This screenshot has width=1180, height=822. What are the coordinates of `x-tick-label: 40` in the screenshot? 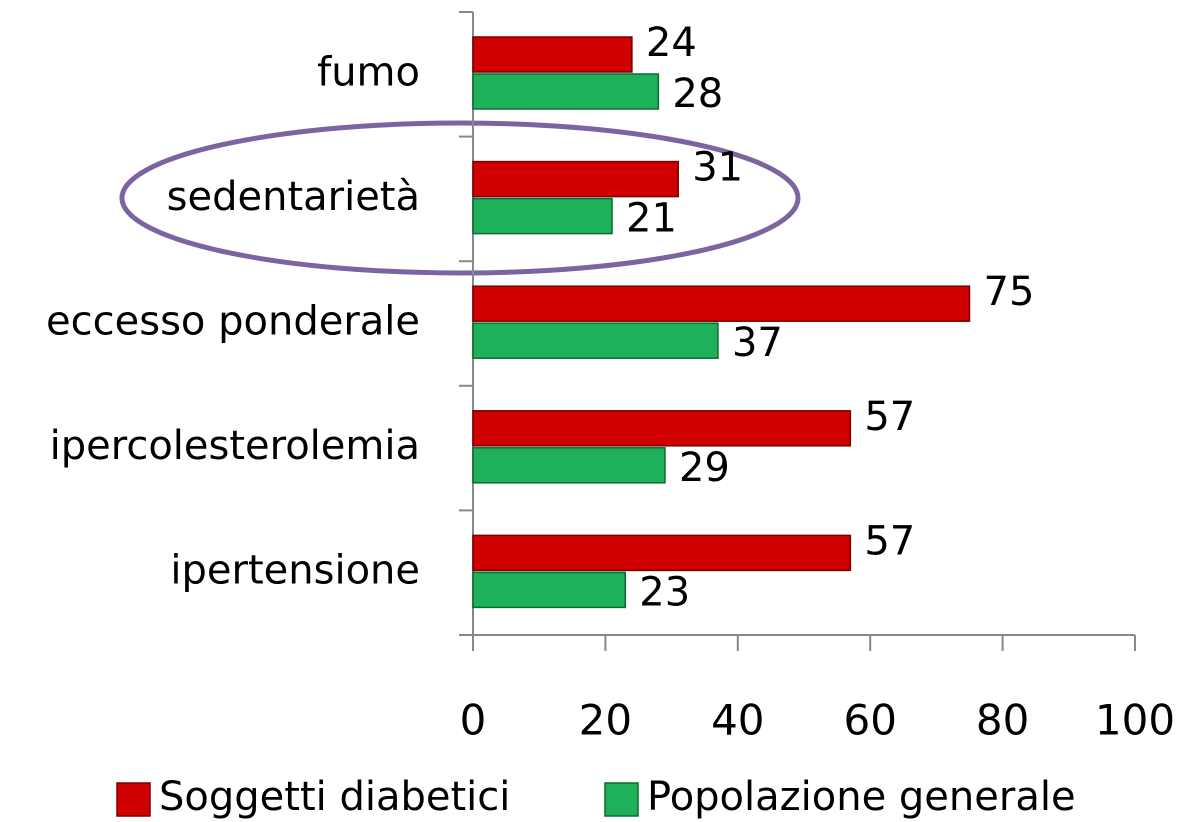 It's located at (737, 720).